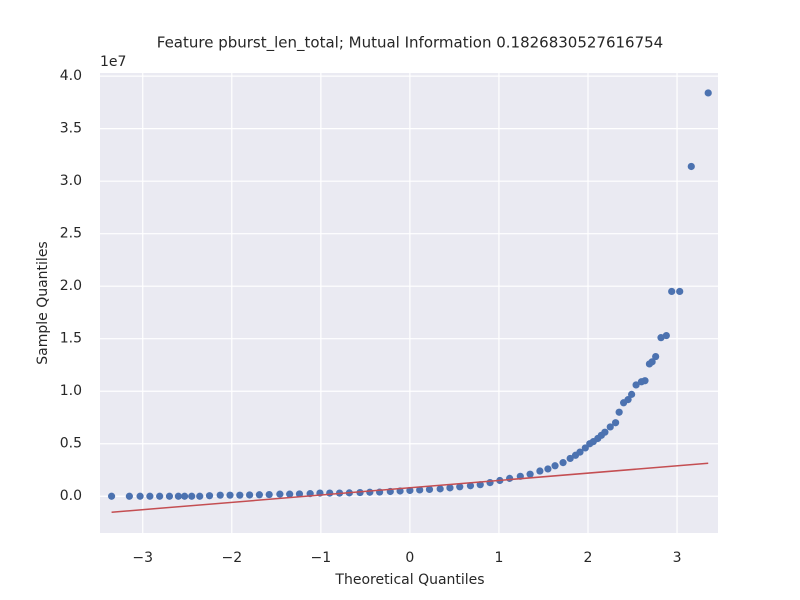  I want to click on y-tick-label: 3.0, so click(71, 181).